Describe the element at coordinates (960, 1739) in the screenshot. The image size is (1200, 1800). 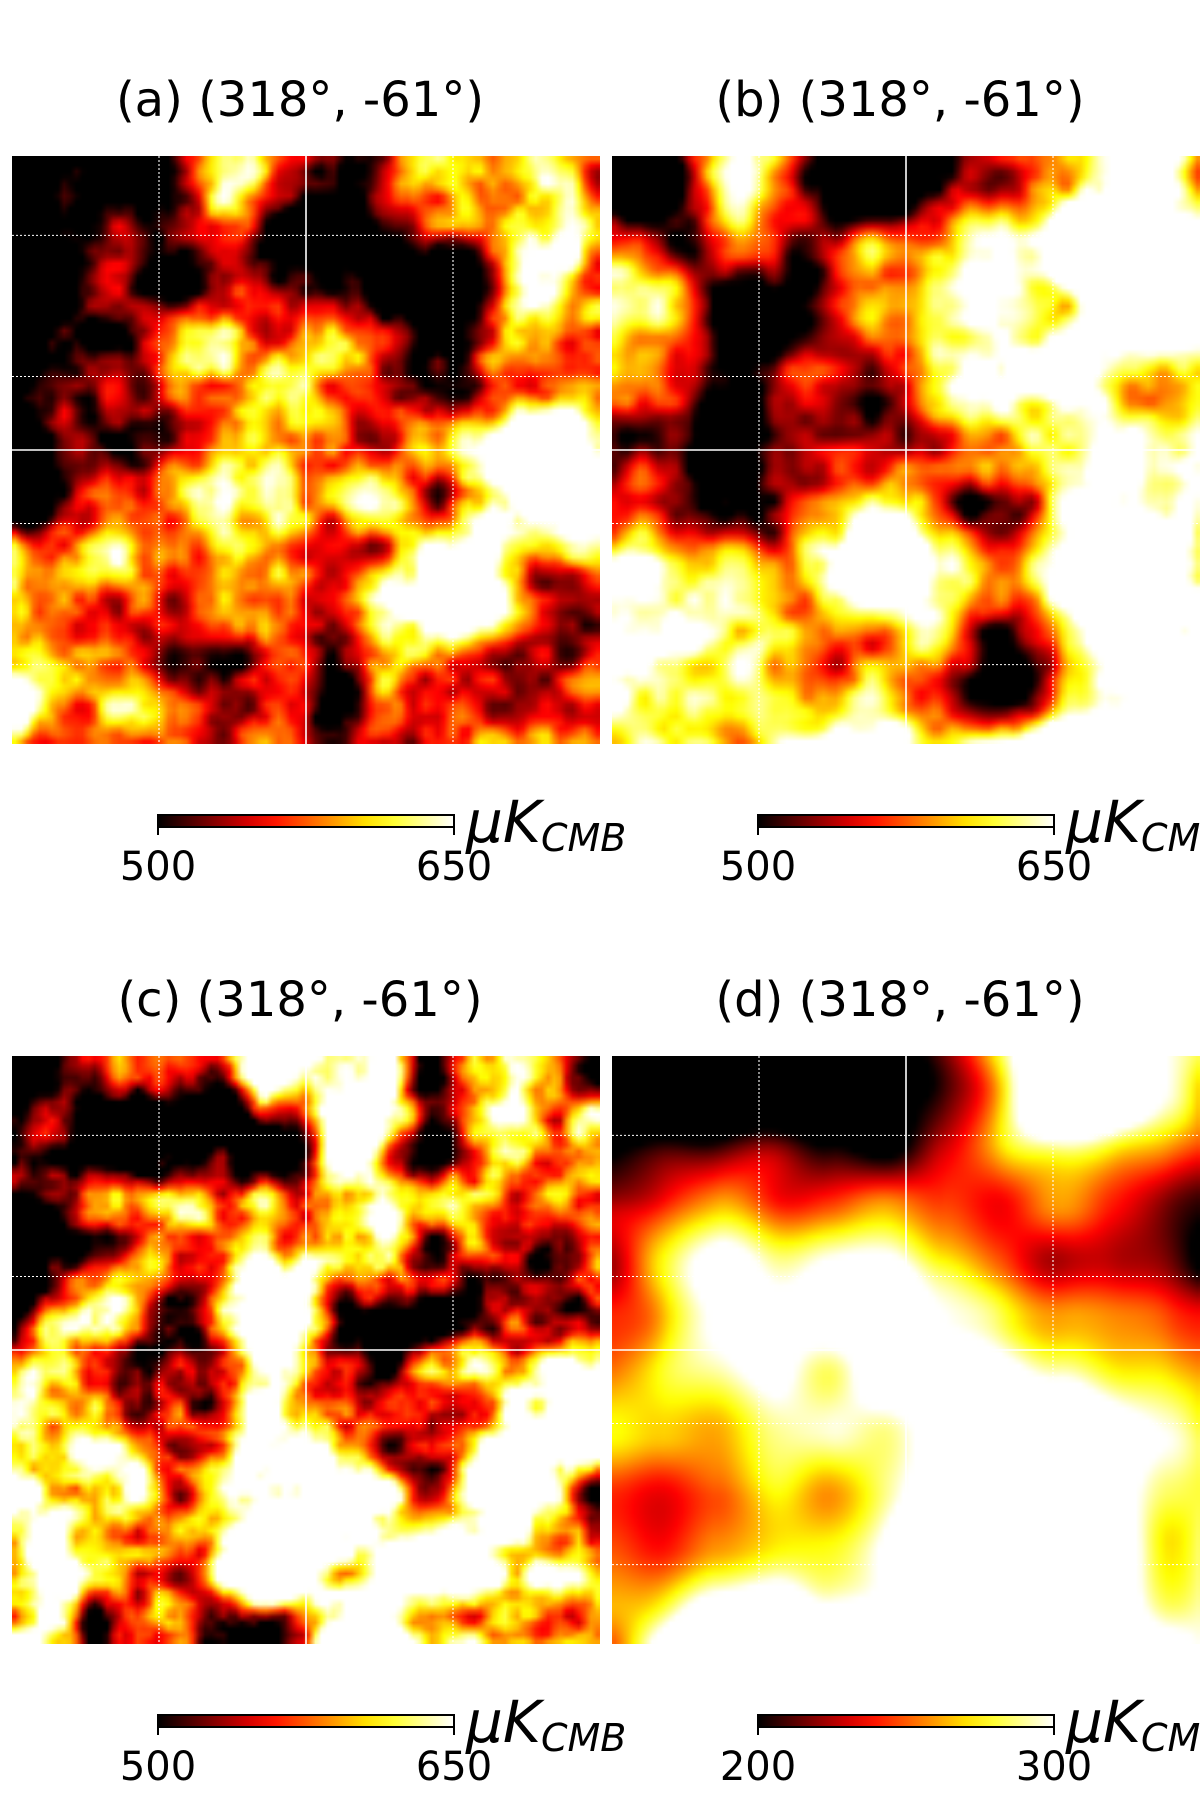
I see `colorbar: 200 300μKCMB` at that location.